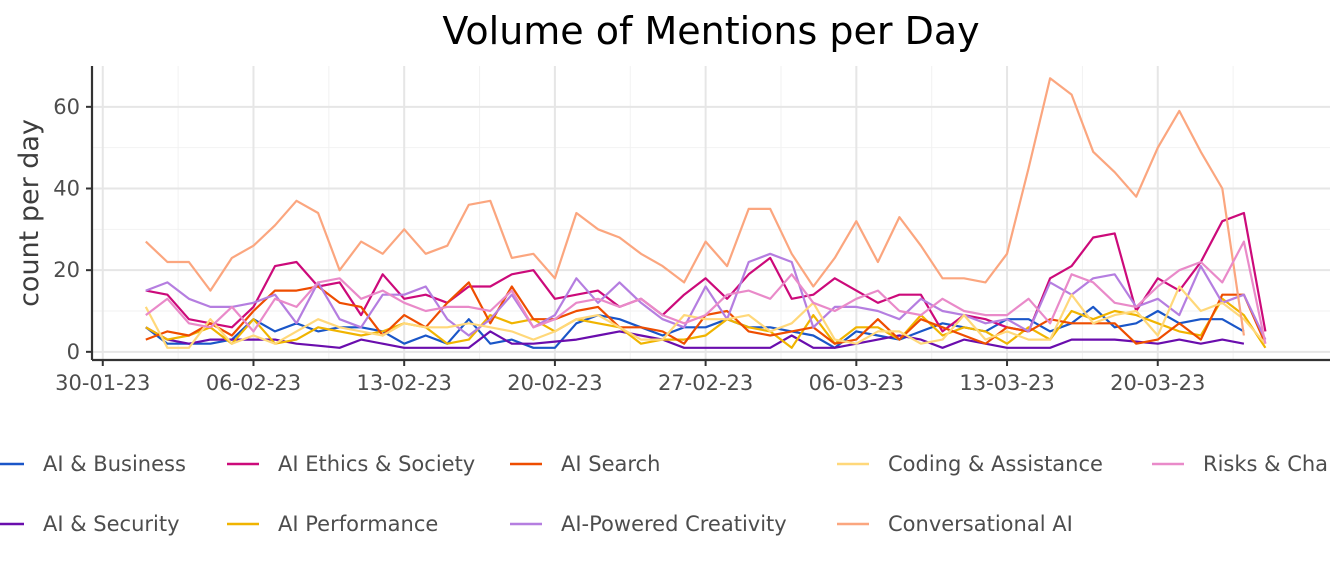 Image resolution: width=1344 pixels, height=576 pixels. Describe the element at coordinates (111, 524) in the screenshot. I see `legend-label: AI & Security` at that location.